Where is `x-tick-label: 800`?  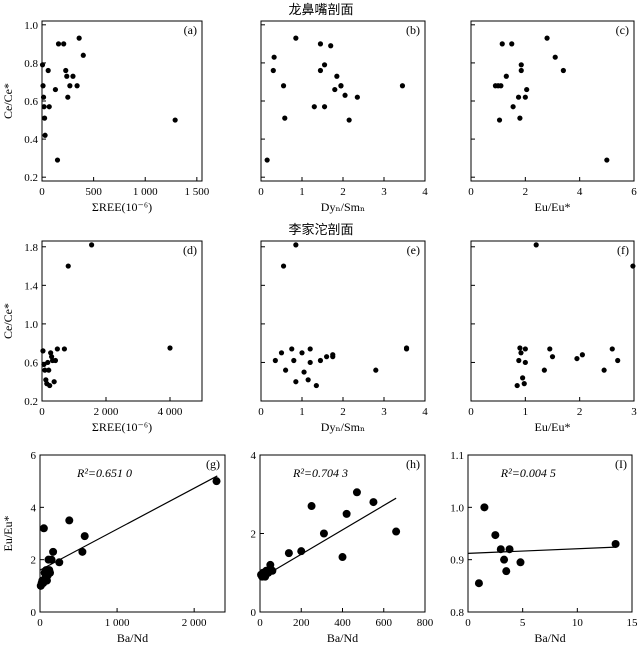 x-tick-label: 800 is located at coordinates (425, 623).